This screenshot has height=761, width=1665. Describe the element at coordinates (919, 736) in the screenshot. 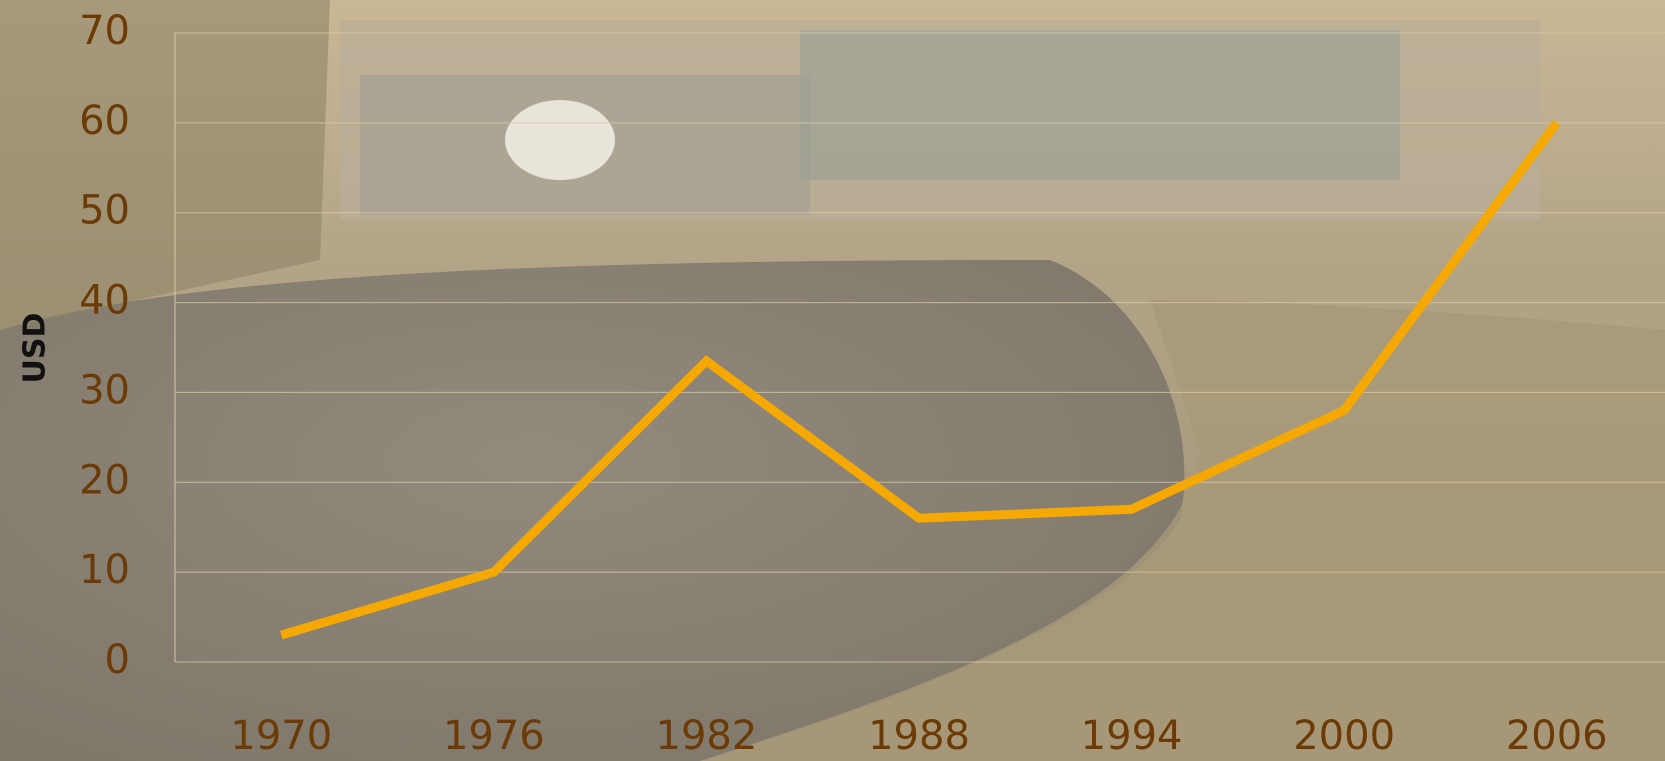

I see `x-tick-label: 1988` at that location.